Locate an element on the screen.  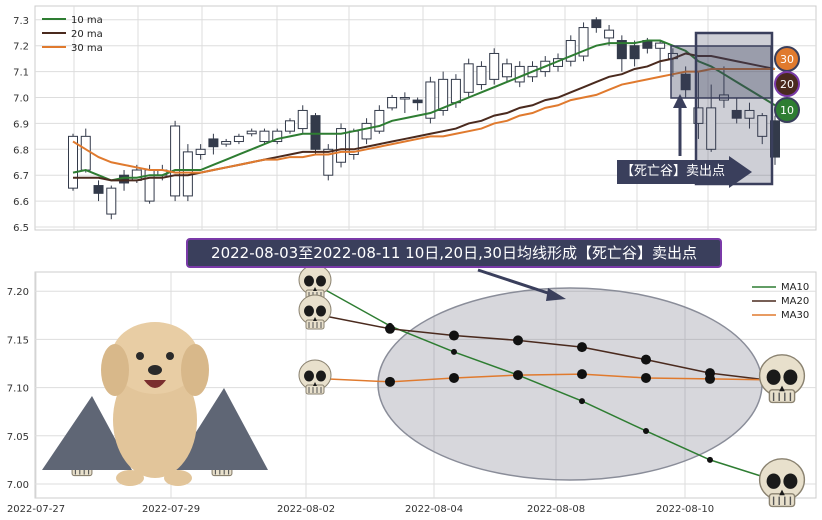
badge-10: 10 is located at coordinates (787, 110).